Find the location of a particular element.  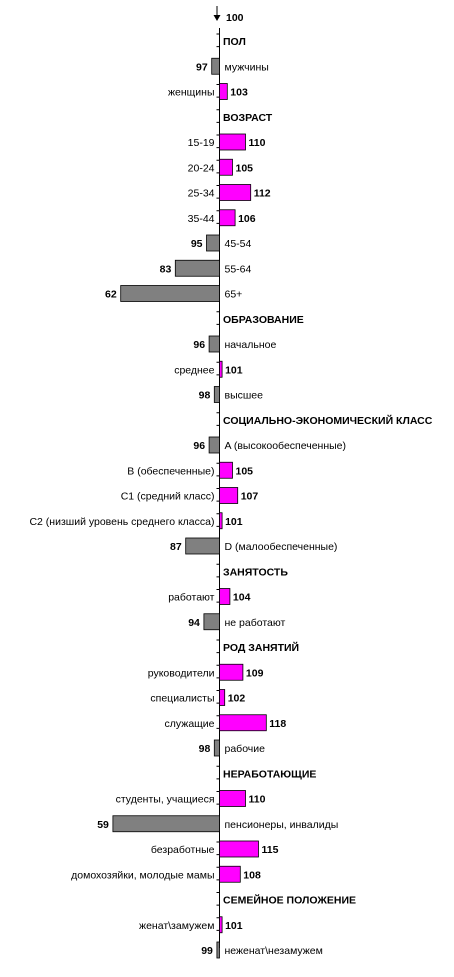

category-label: неженат\незамужем is located at coordinates (274, 951).